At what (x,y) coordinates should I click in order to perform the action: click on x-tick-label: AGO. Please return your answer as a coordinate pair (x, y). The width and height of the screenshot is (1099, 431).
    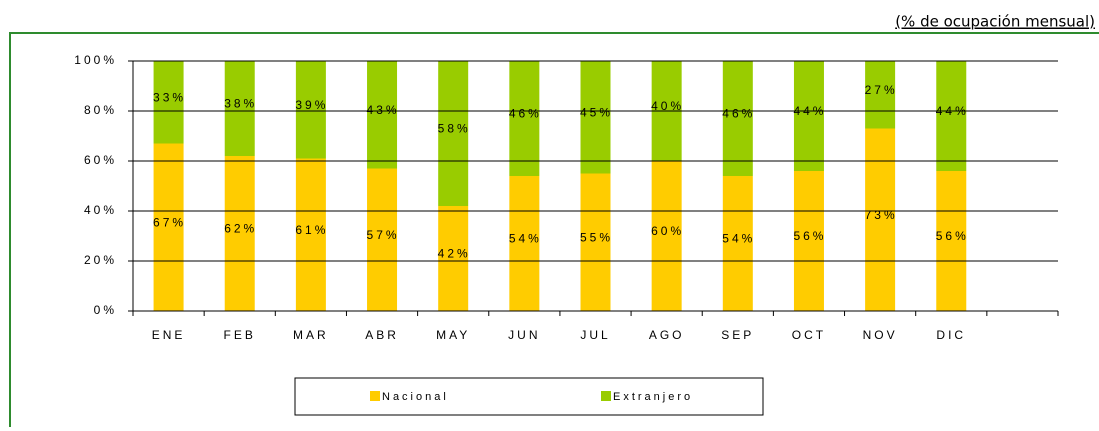
    Looking at the image, I should click on (667, 335).